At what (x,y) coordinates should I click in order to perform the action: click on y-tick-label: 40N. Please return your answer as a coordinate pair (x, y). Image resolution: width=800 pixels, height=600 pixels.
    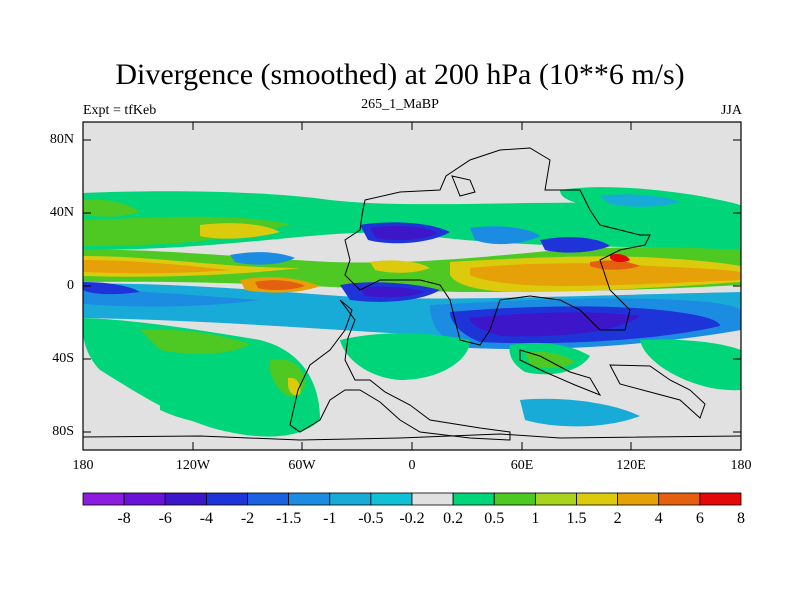
    Looking at the image, I should click on (61, 212).